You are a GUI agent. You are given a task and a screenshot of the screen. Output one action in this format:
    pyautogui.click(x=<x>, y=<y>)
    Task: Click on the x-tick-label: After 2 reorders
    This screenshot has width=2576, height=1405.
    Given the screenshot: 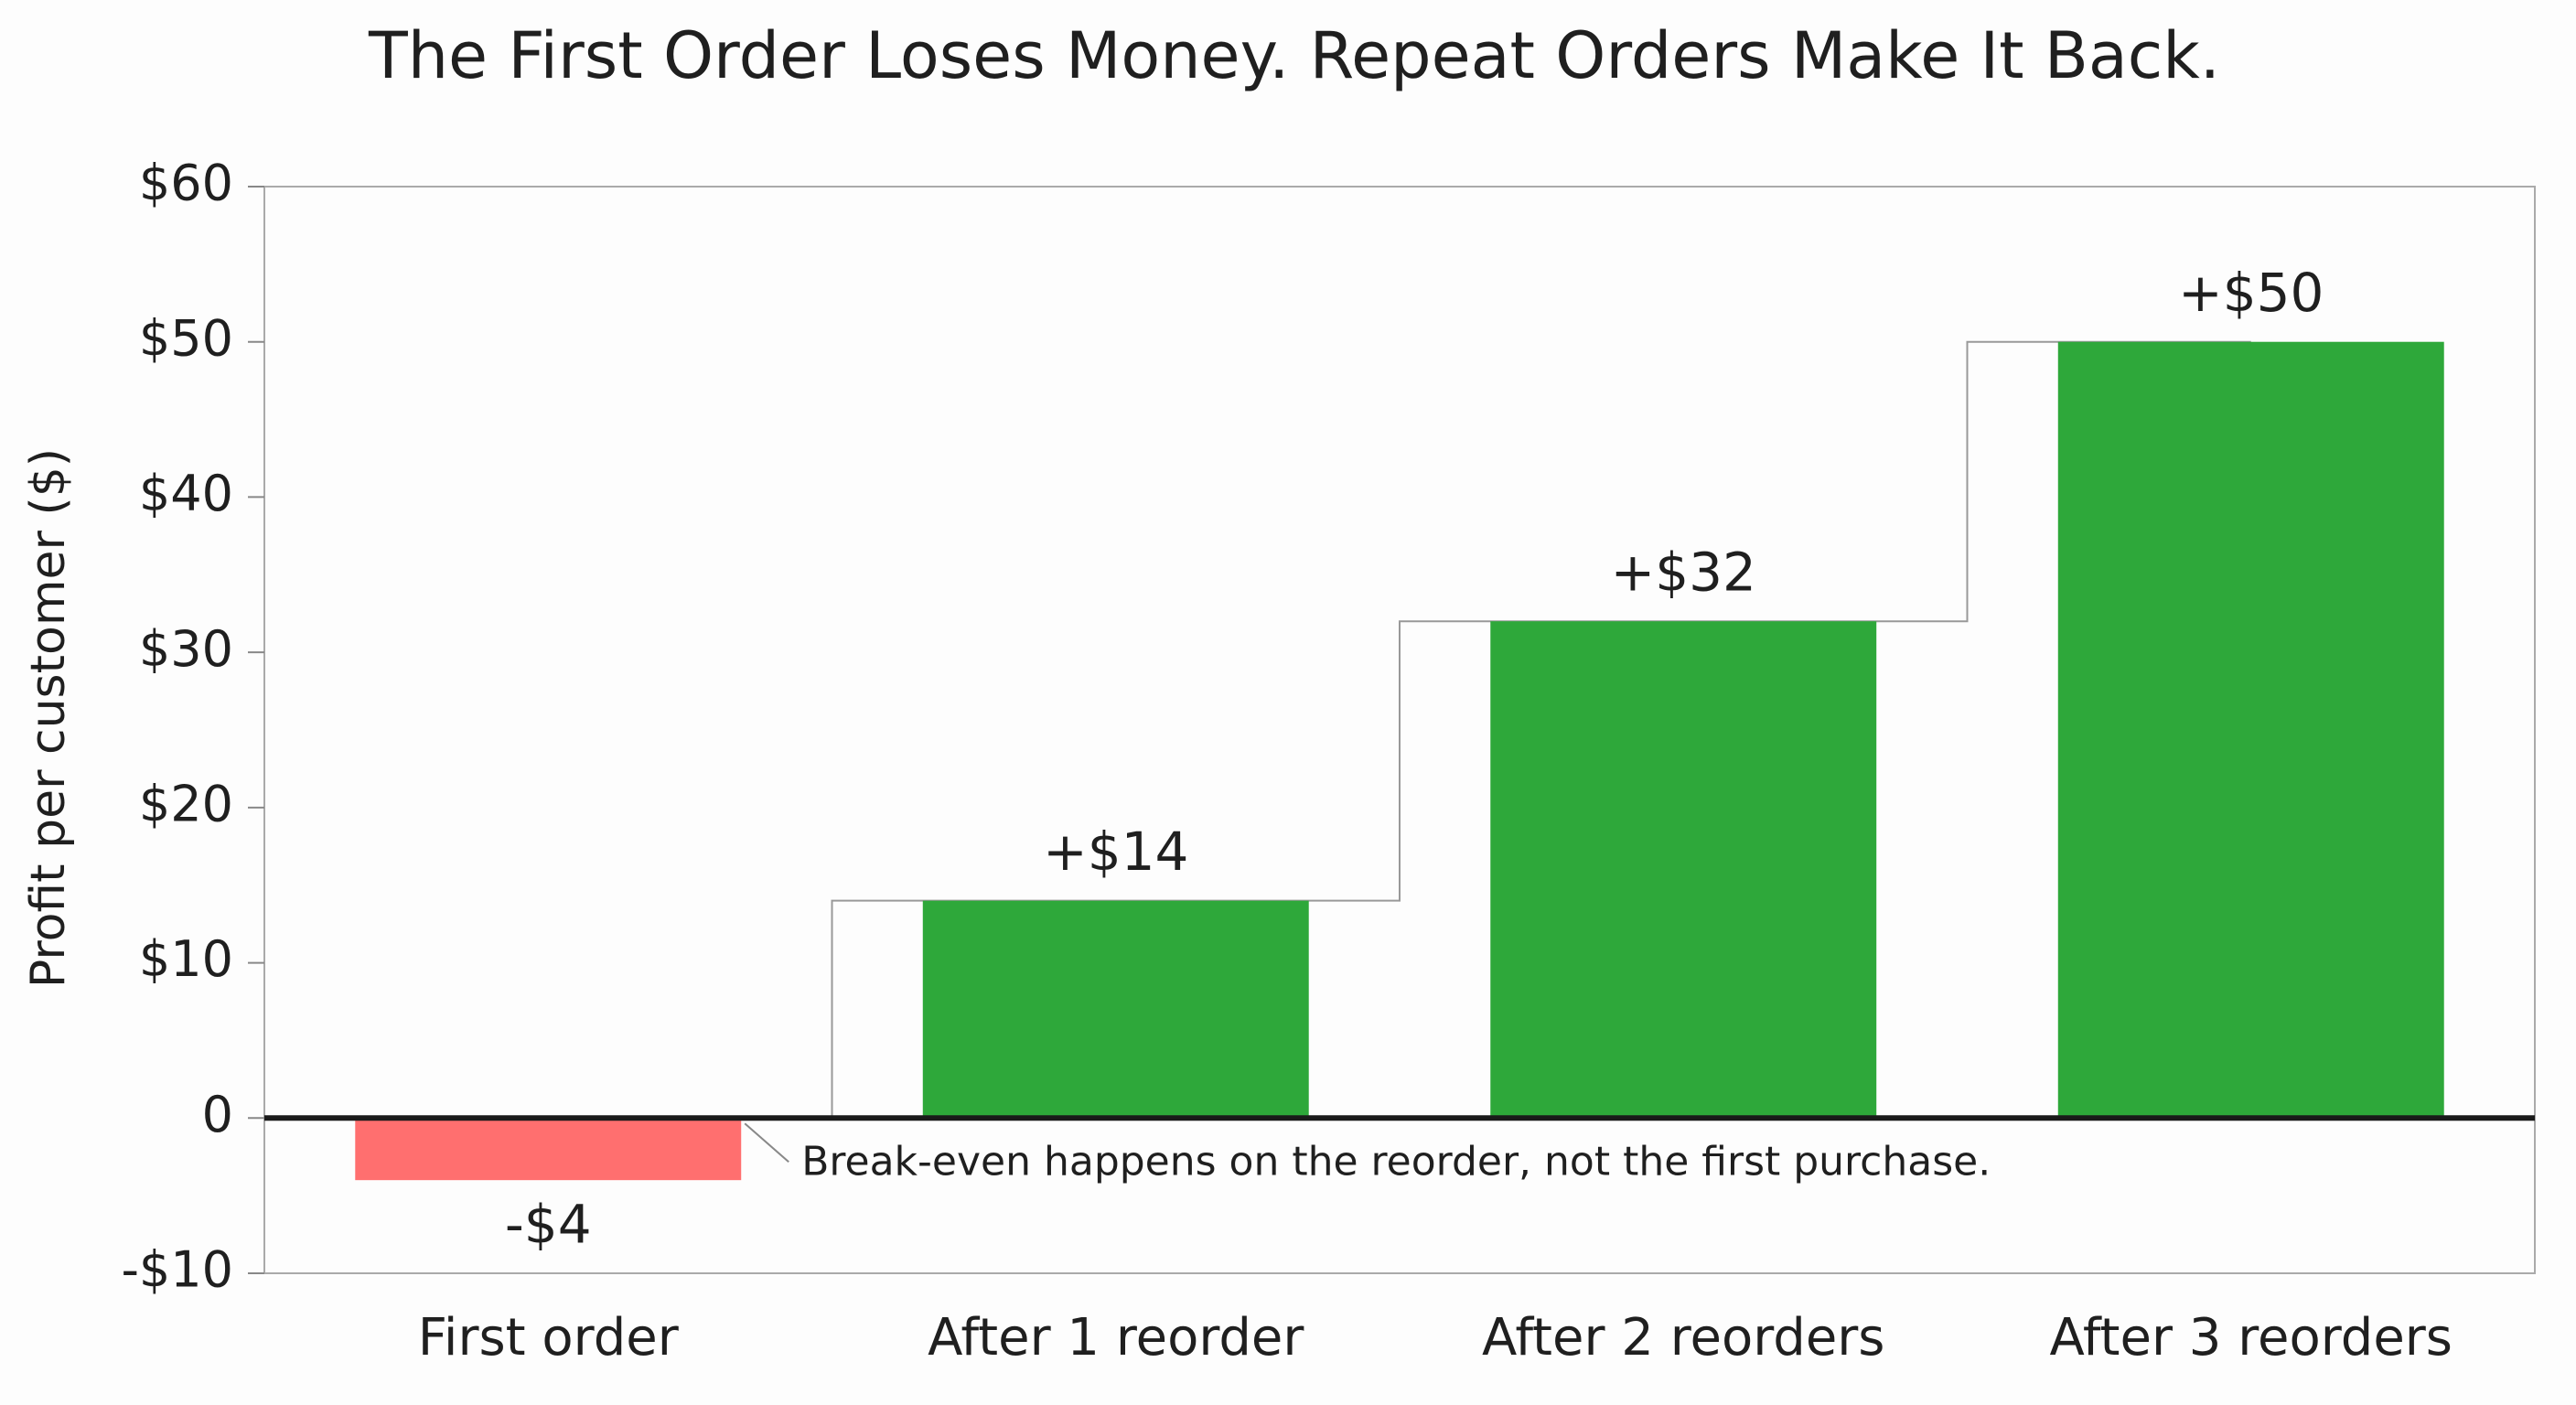 What is the action you would take?
    pyautogui.click(x=1683, y=1337)
    